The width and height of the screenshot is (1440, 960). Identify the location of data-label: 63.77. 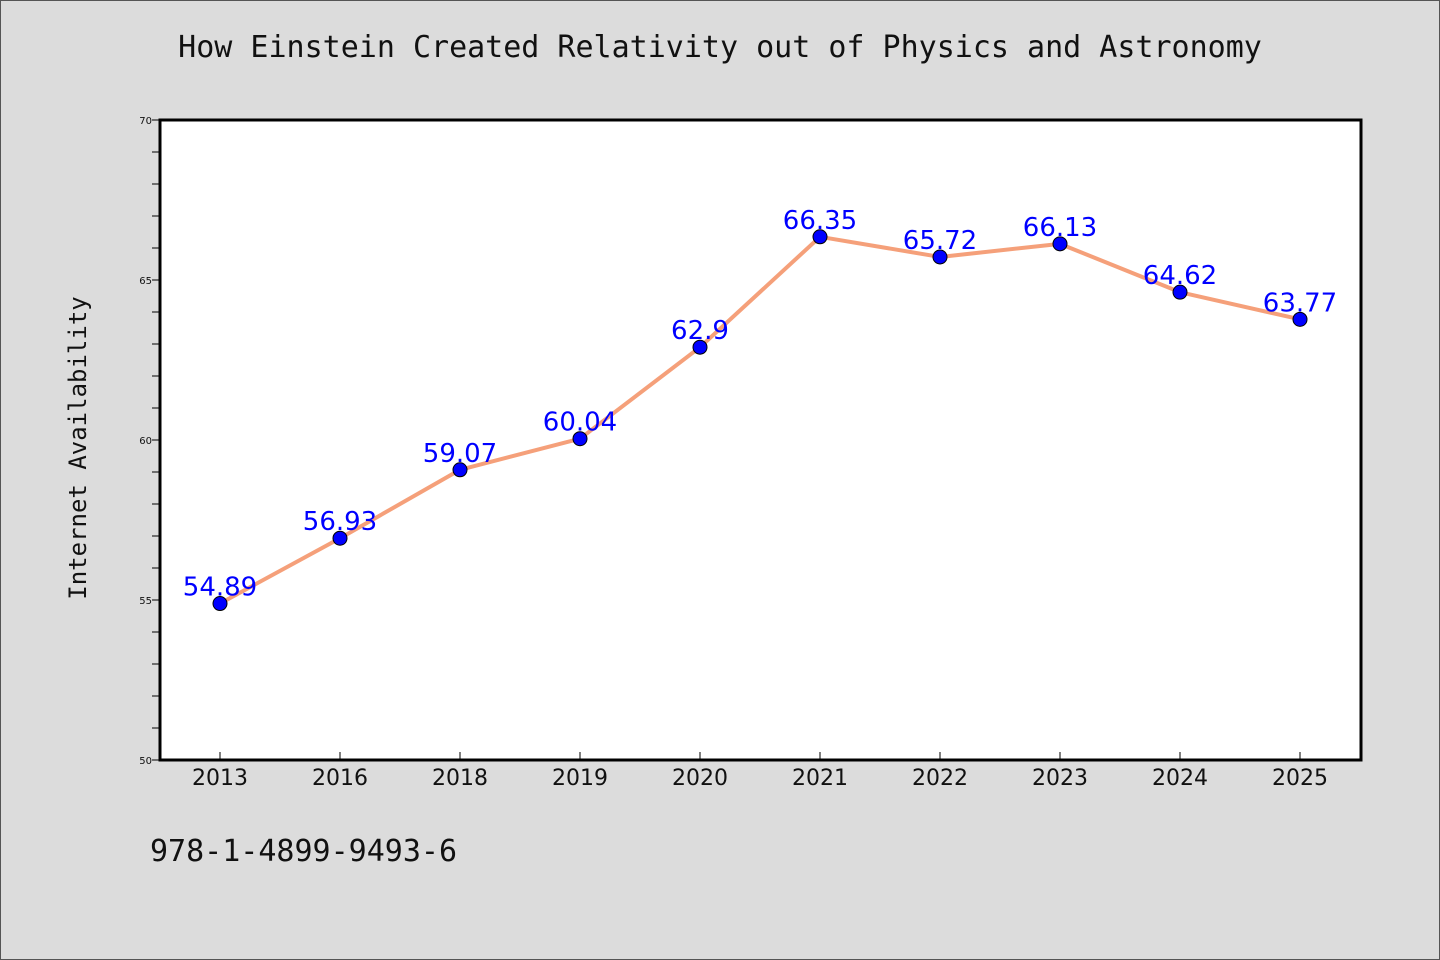
(1300, 303).